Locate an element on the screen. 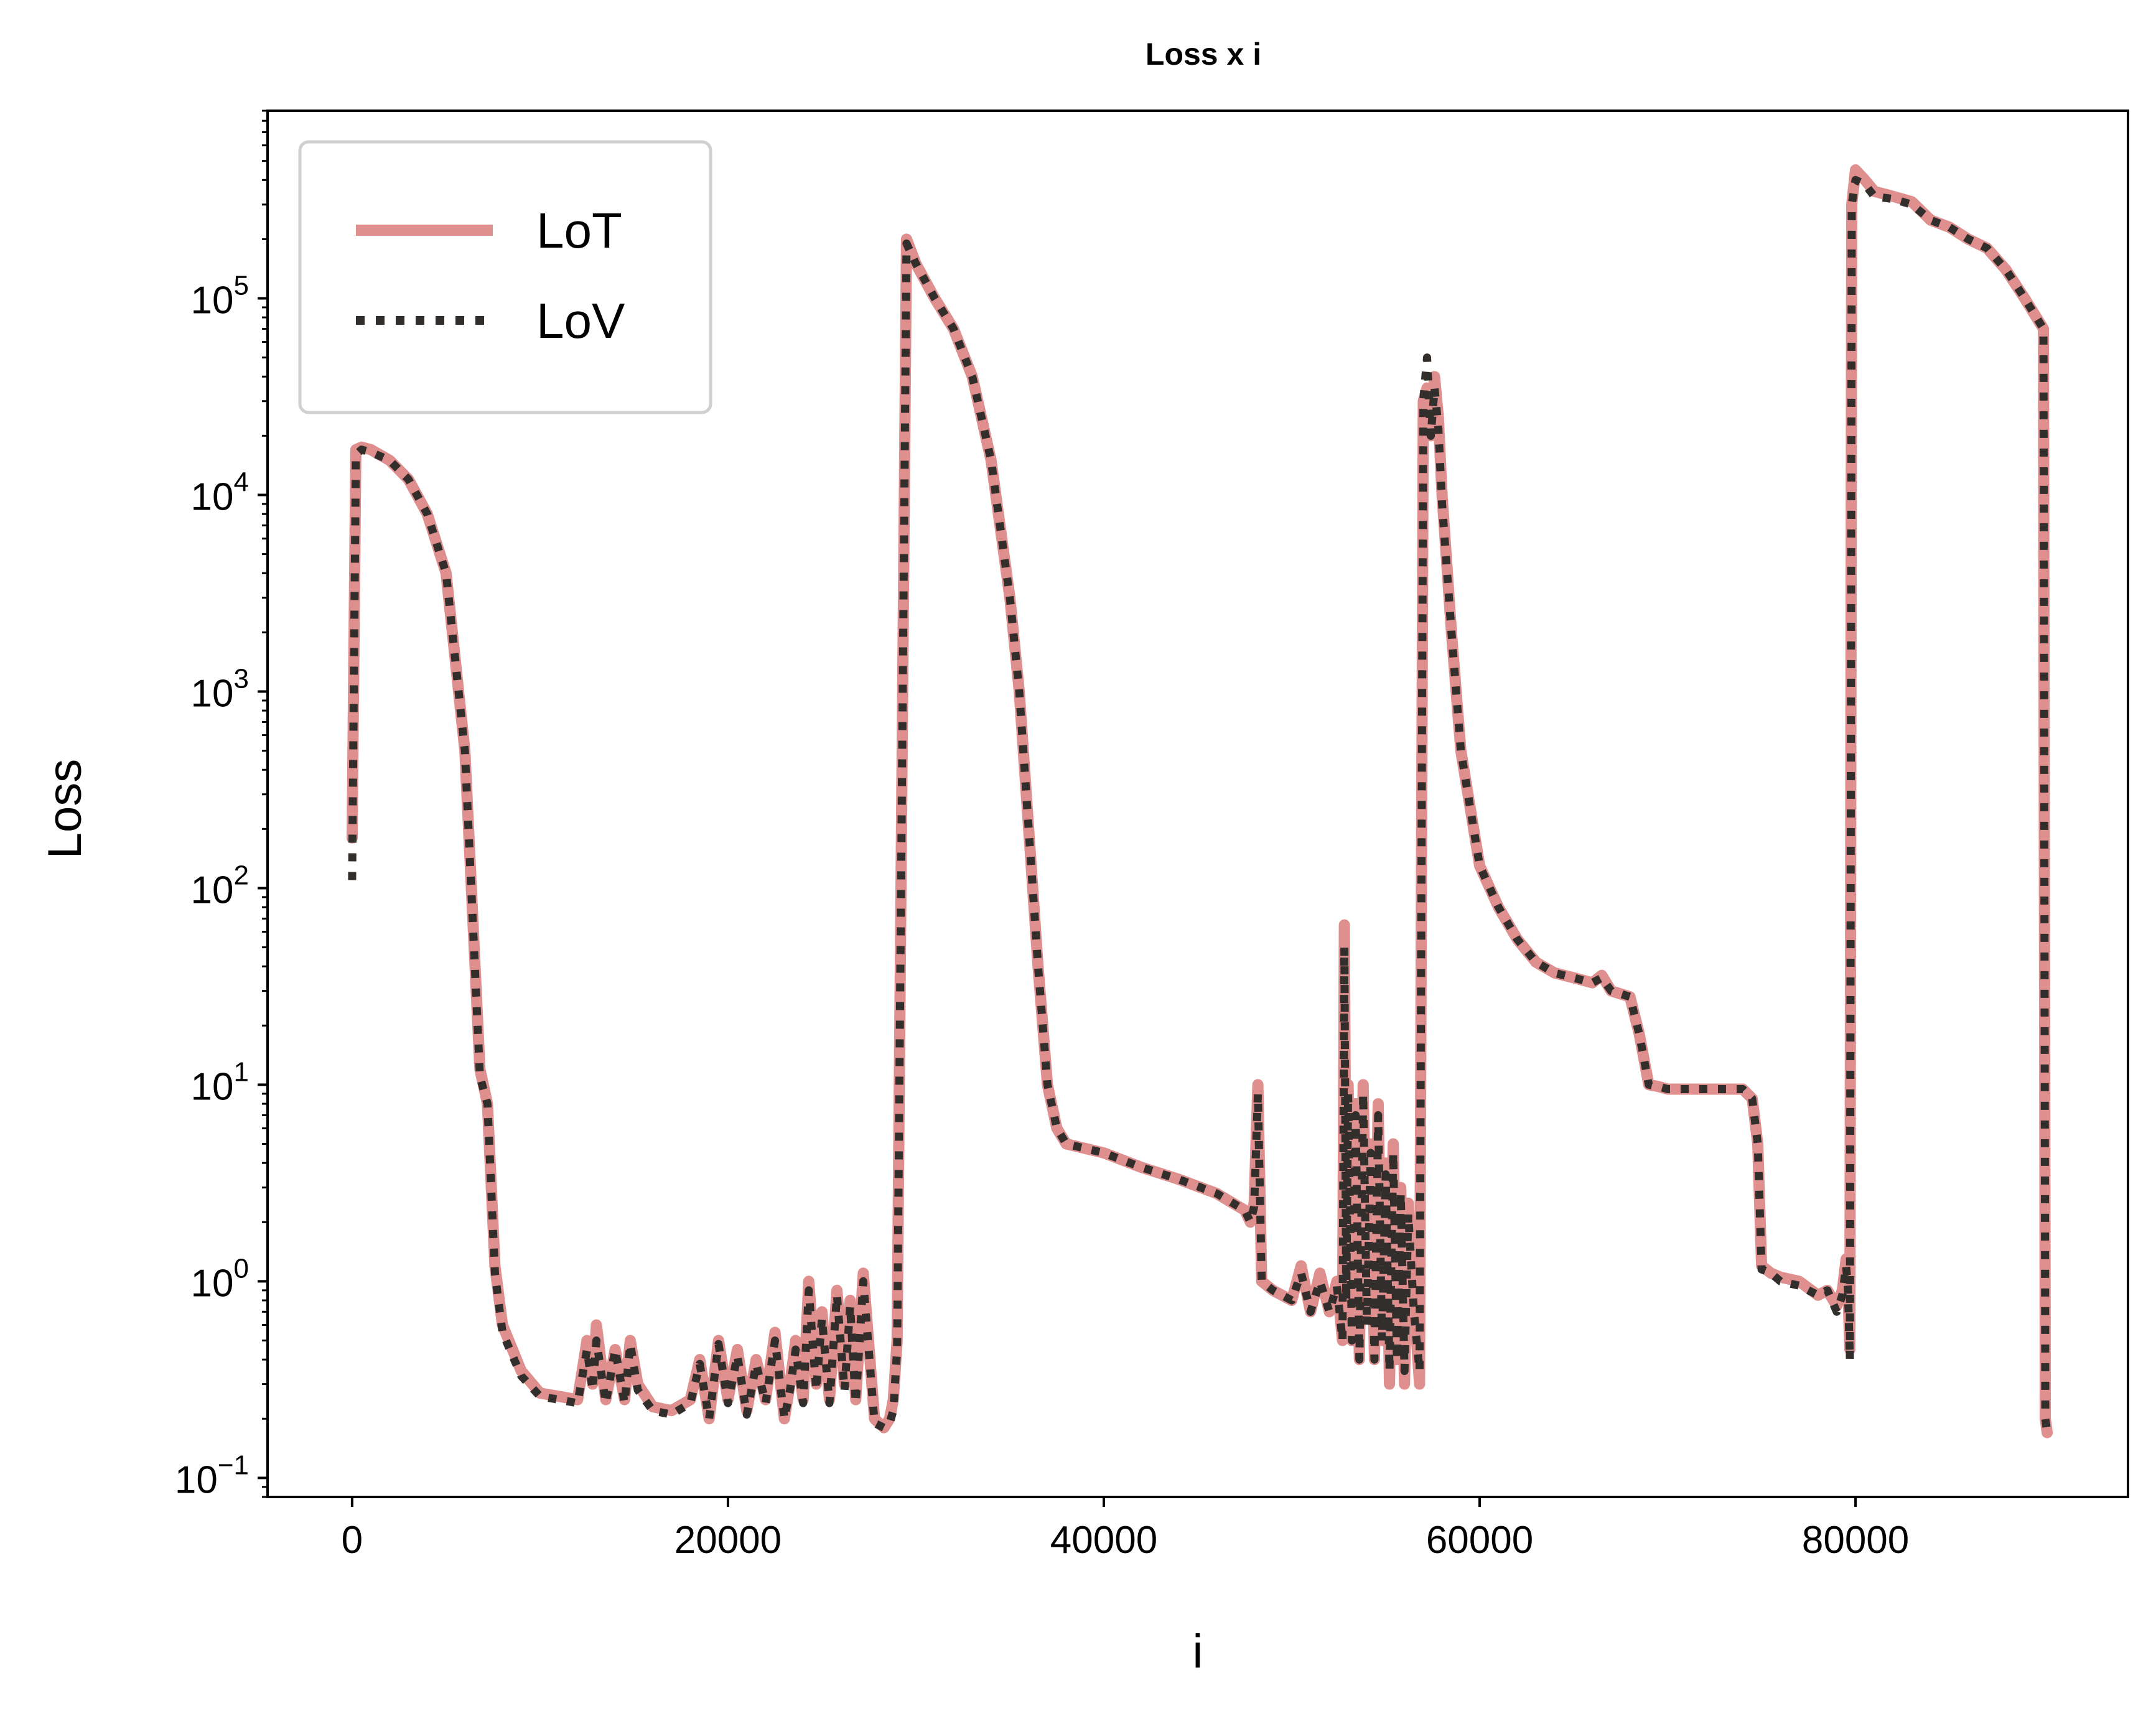  y-tick-label: 10⁵ is located at coordinates (220, 296).